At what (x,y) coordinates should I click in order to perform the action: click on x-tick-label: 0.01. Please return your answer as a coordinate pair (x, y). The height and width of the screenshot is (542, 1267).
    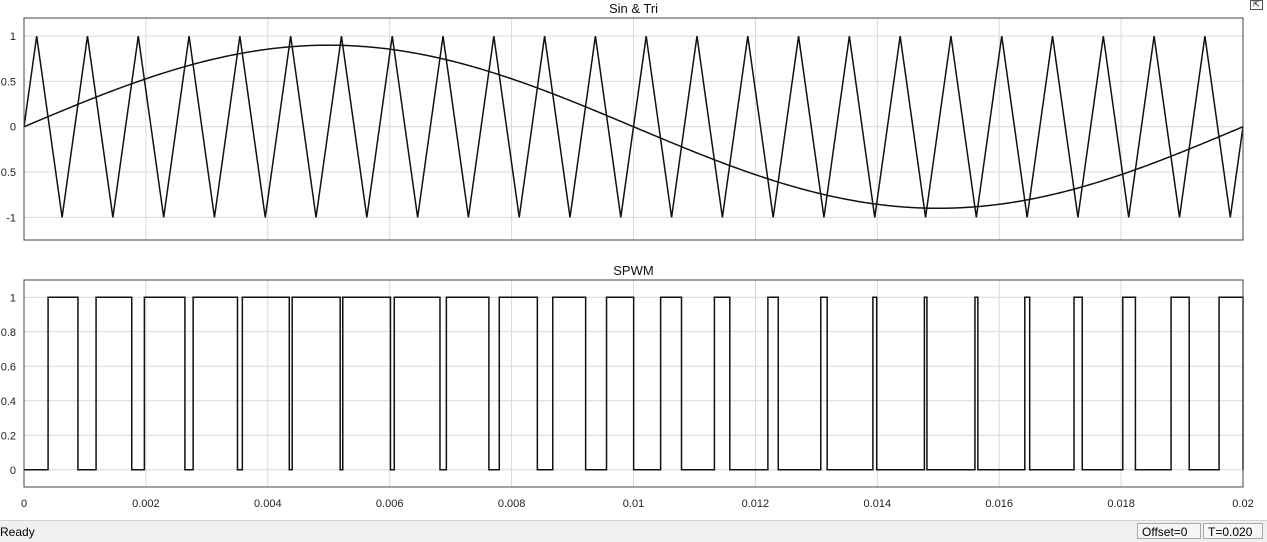
    Looking at the image, I should click on (633, 504).